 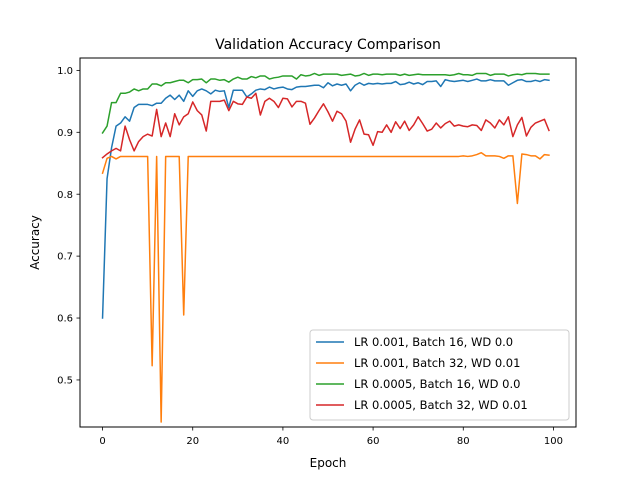 What do you see at coordinates (65, 195) in the screenshot?
I see `y-tick-label: 0.8` at bounding box center [65, 195].